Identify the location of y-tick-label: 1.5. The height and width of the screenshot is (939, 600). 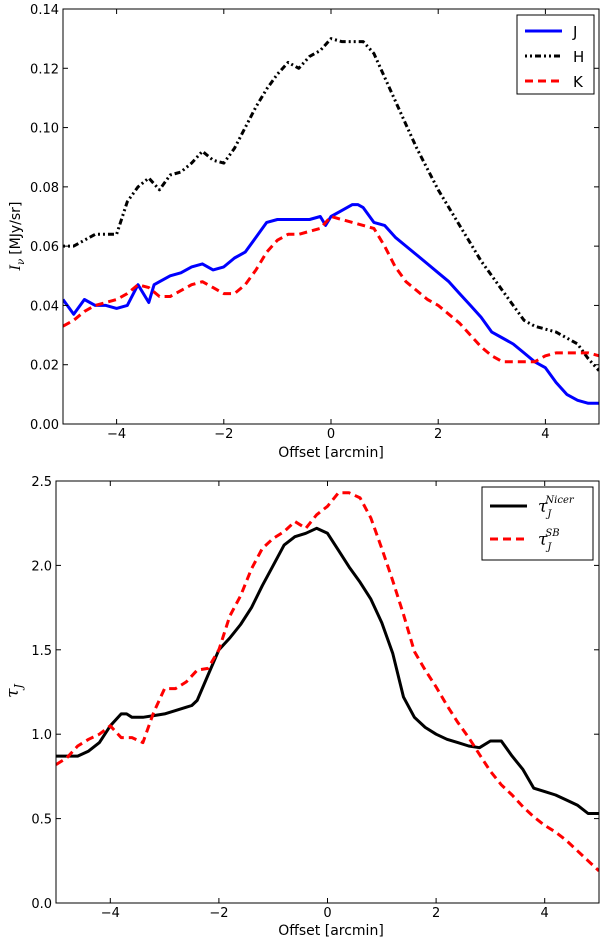
(41, 651).